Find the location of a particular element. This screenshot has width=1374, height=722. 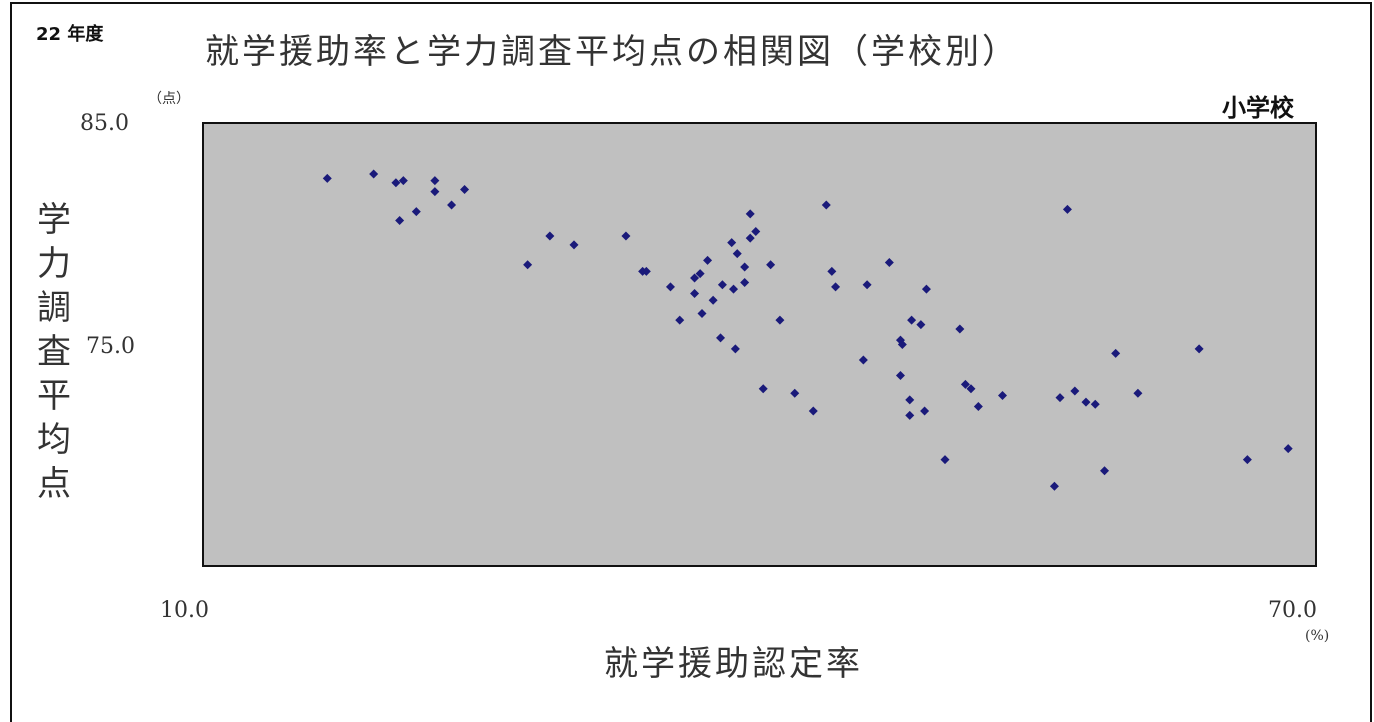

year-label: 22 年度 is located at coordinates (70, 34).